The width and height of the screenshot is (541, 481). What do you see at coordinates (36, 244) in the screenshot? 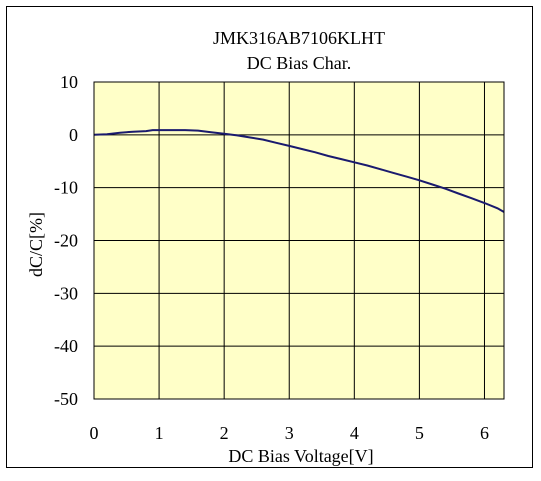
I see `y-axis-label: dC/C[%]` at bounding box center [36, 244].